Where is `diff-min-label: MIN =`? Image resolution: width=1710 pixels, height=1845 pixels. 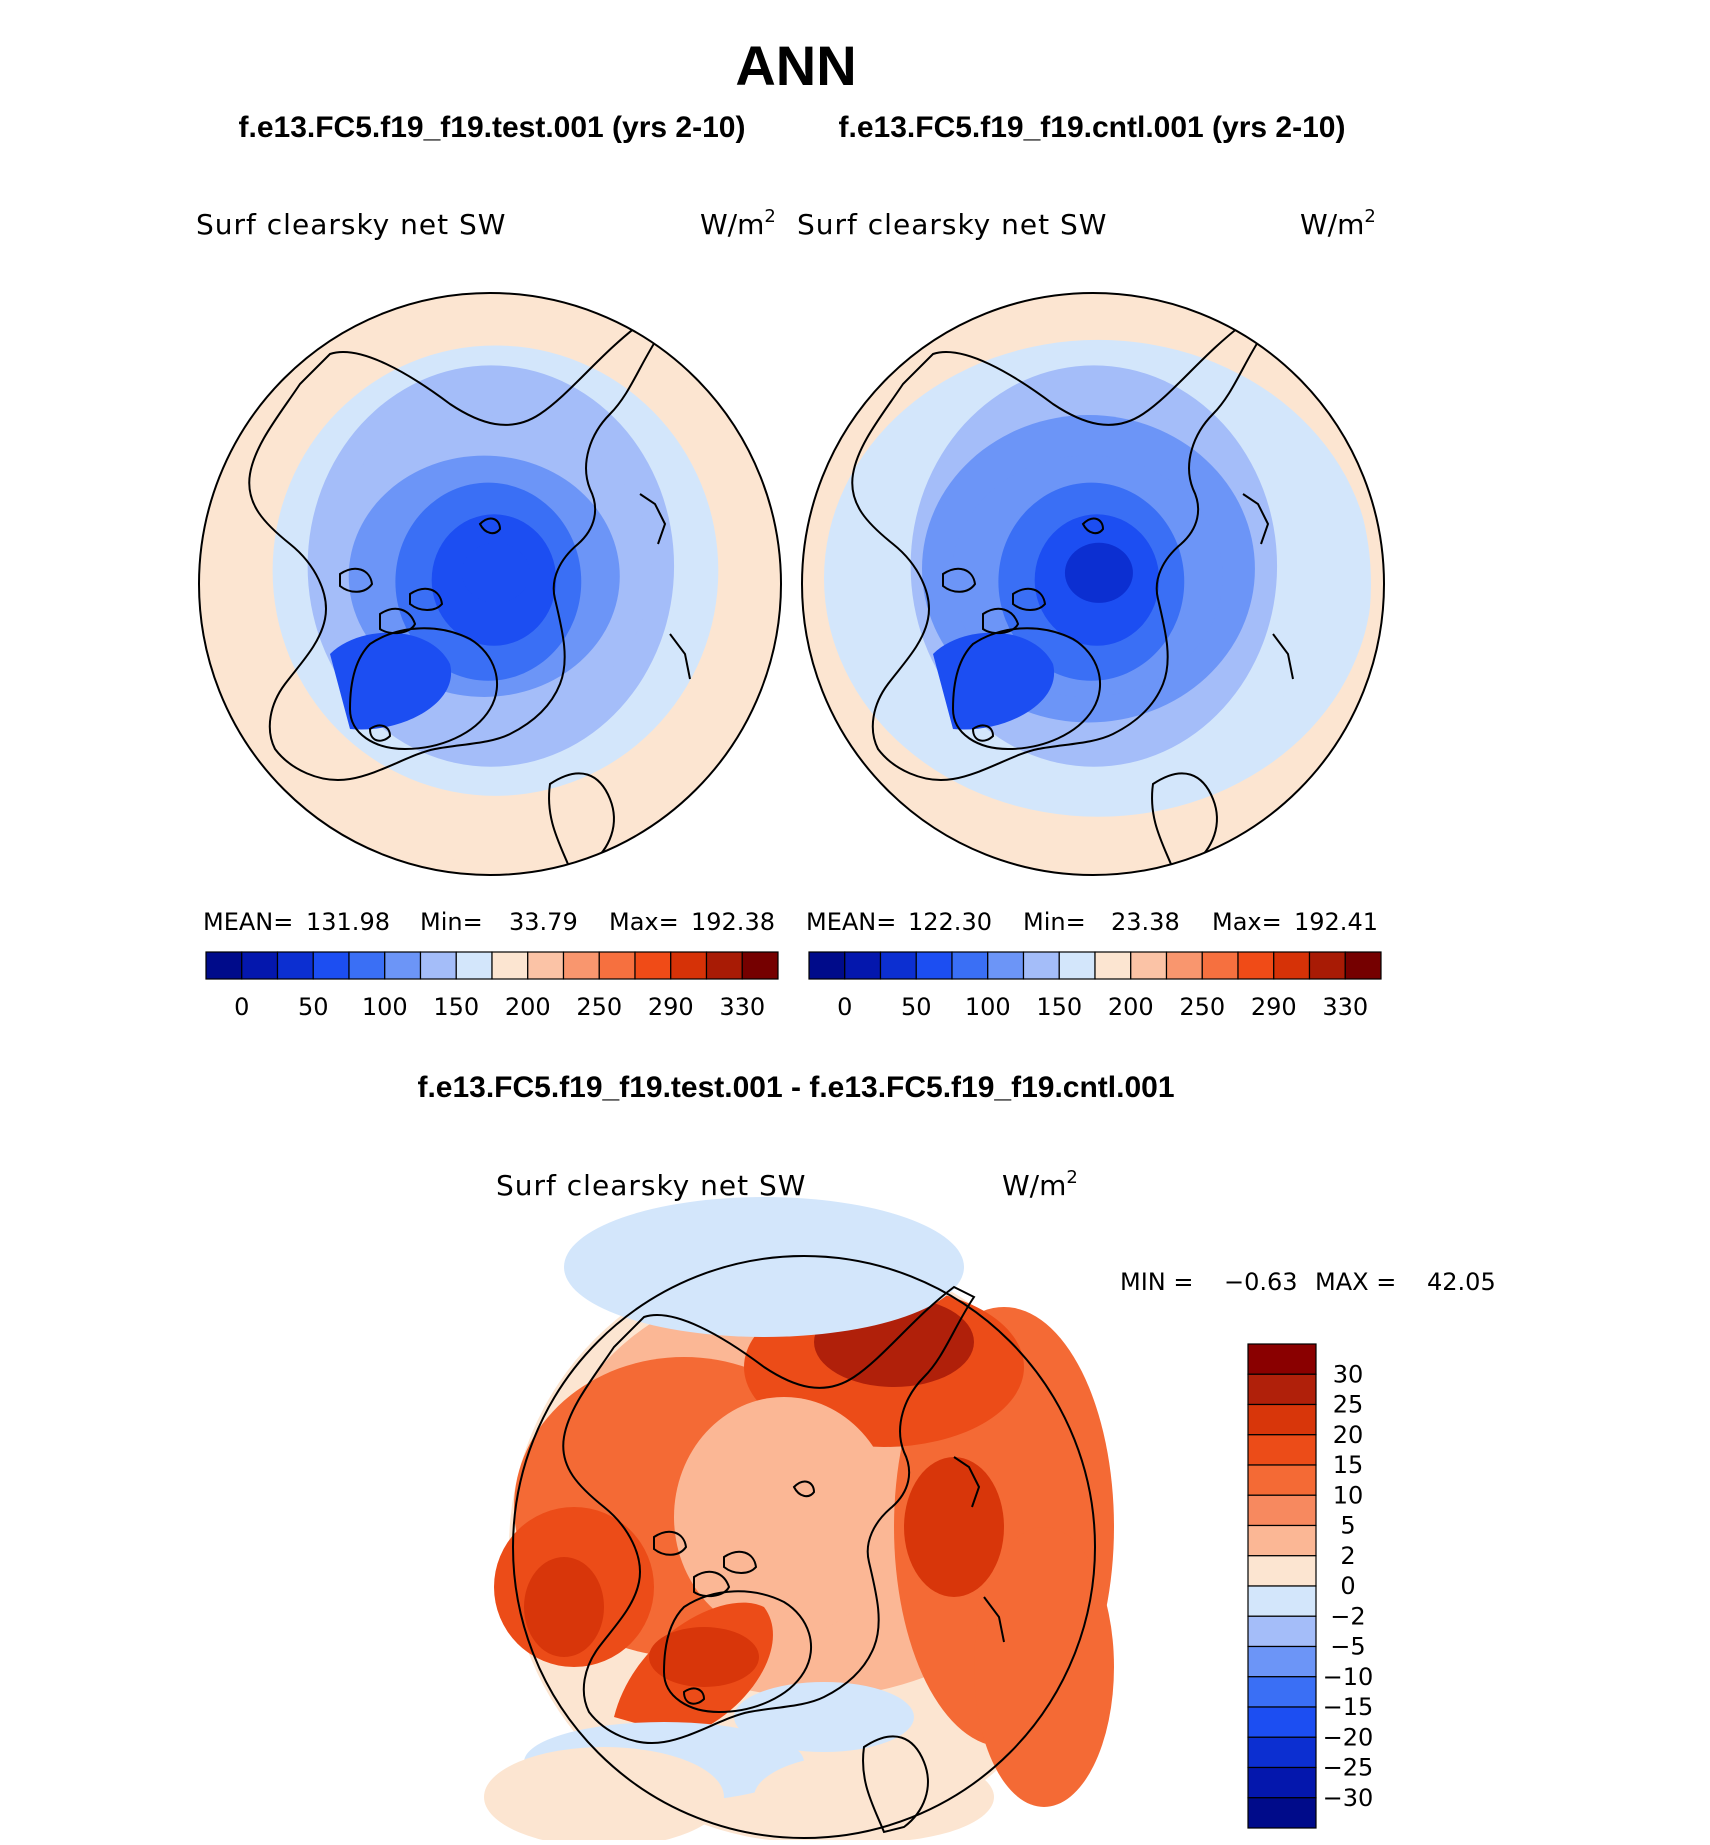 diff-min-label: MIN = is located at coordinates (1156, 1282).